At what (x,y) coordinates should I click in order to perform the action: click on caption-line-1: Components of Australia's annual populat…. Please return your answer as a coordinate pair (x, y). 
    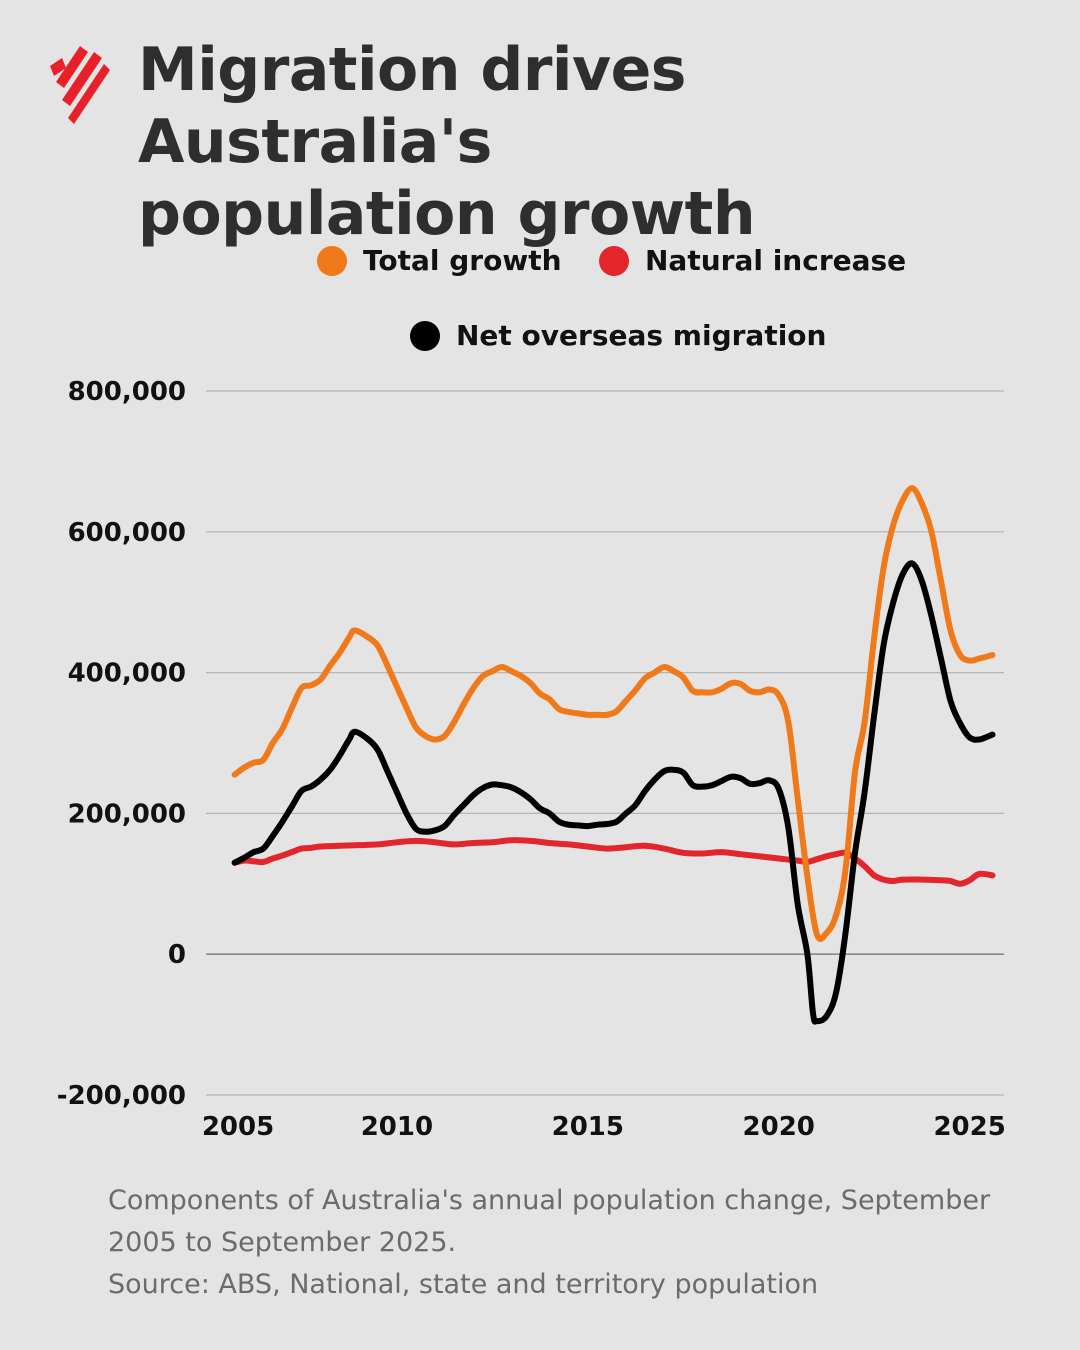
    Looking at the image, I should click on (549, 1200).